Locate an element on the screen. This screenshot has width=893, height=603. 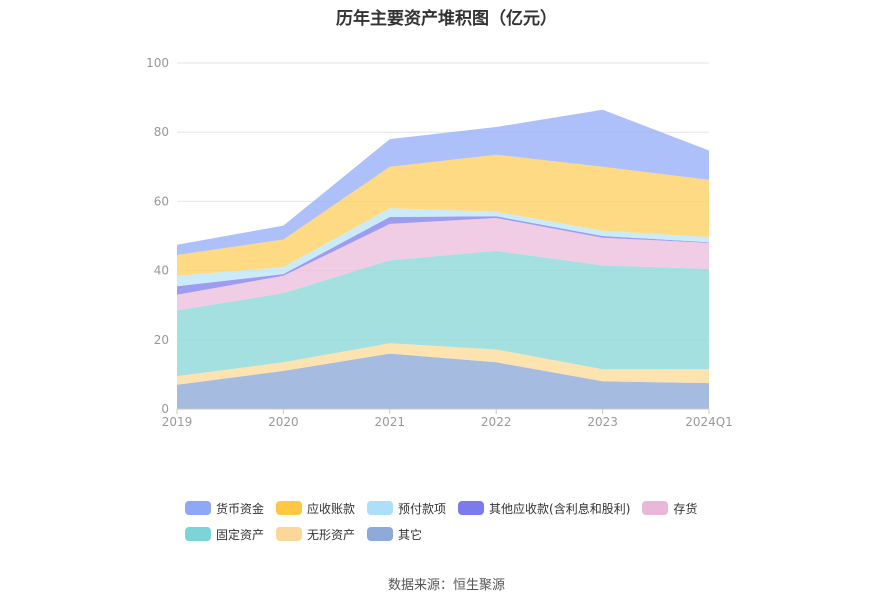
legend-label: 货币资金 is located at coordinates (240, 508).